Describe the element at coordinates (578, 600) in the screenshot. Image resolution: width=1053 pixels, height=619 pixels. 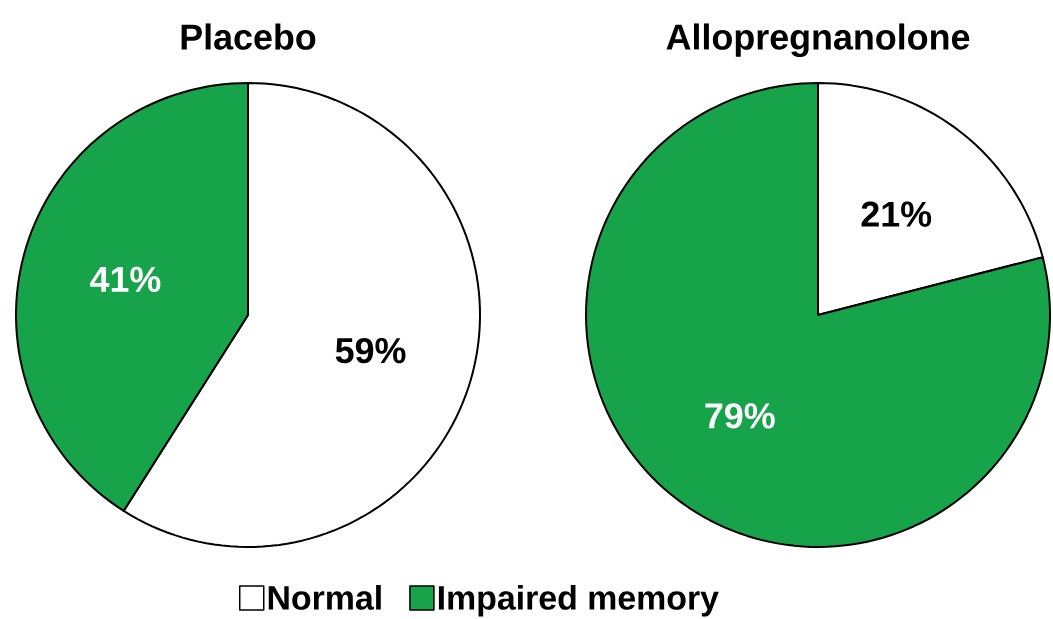
I see `legend-label: Impaired memory` at that location.